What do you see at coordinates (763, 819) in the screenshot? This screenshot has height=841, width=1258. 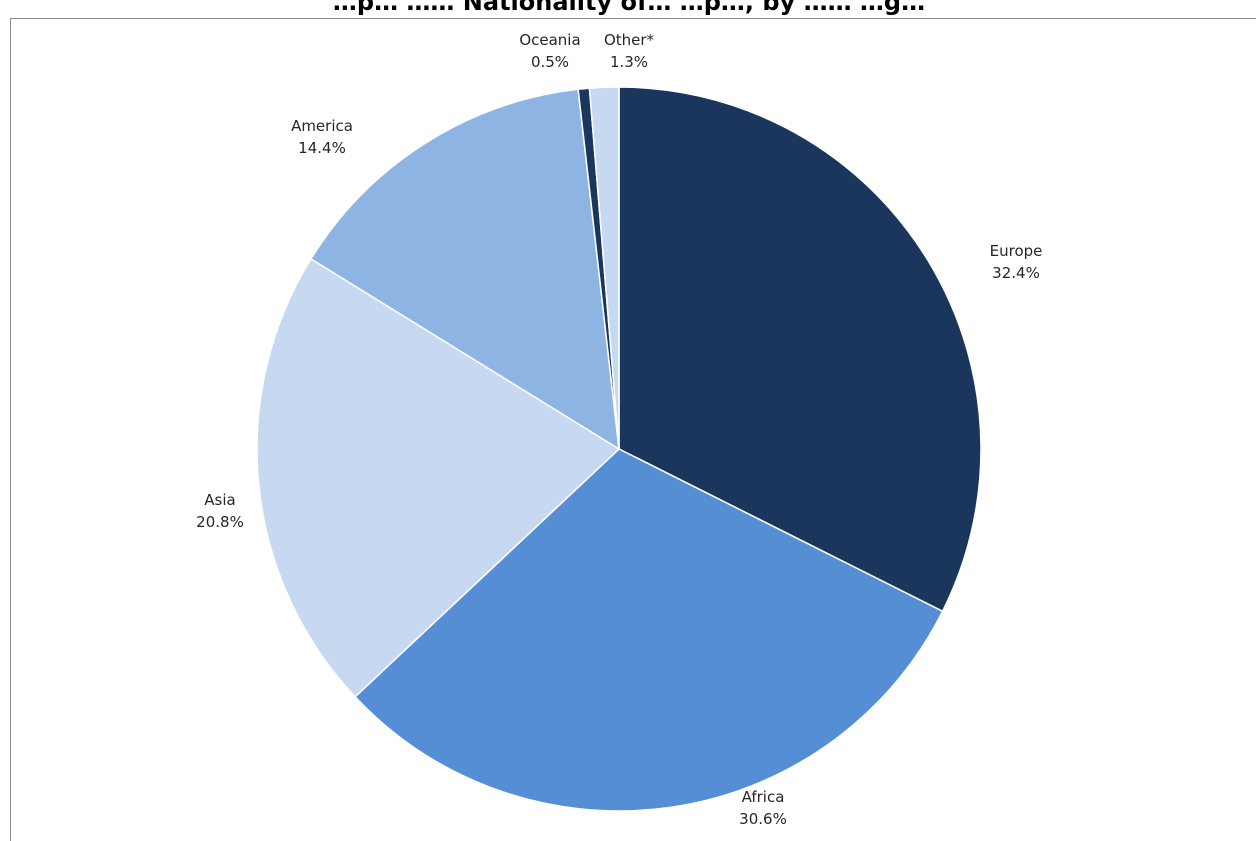 I see `slice-value-africa: 30.6%` at bounding box center [763, 819].